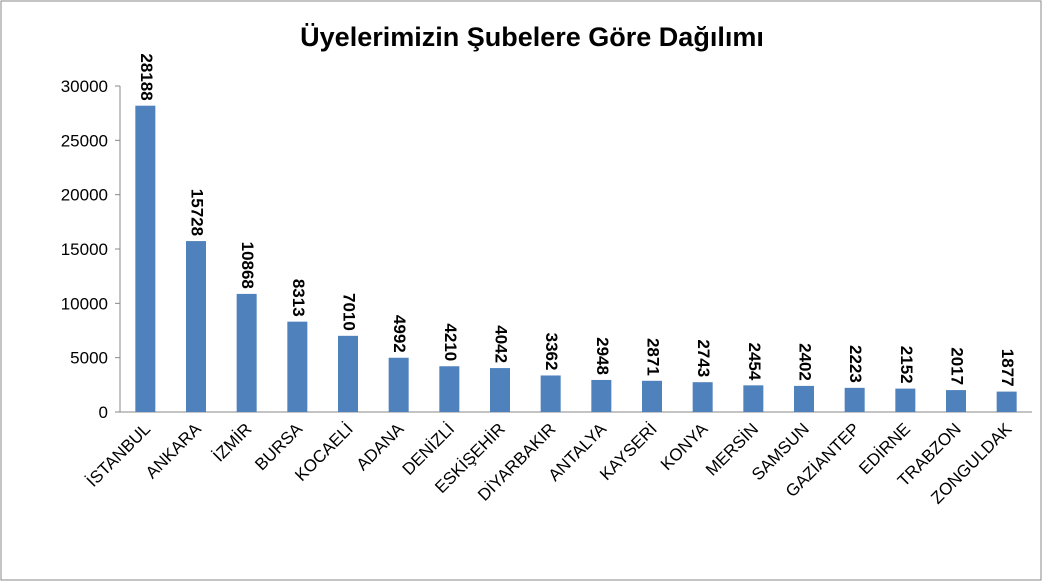 The height and width of the screenshot is (581, 1042). Describe the element at coordinates (103, 412) in the screenshot. I see `y-tick-label: 0` at that location.